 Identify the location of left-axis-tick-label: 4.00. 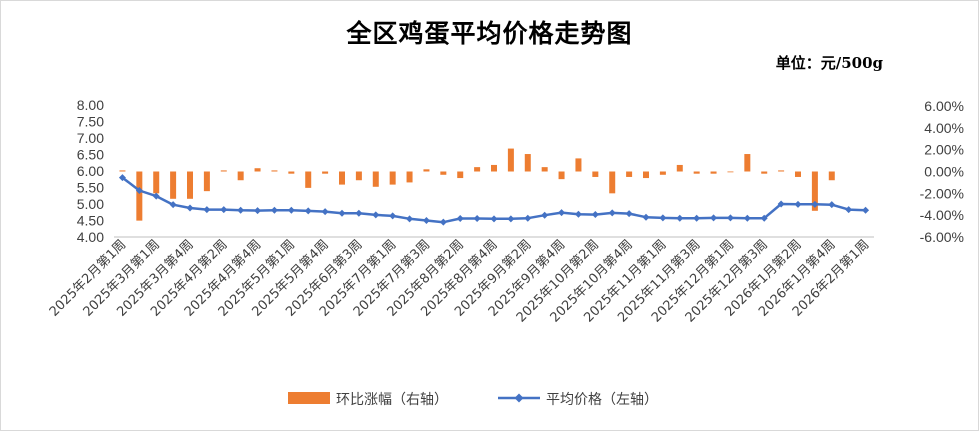
(90, 237).